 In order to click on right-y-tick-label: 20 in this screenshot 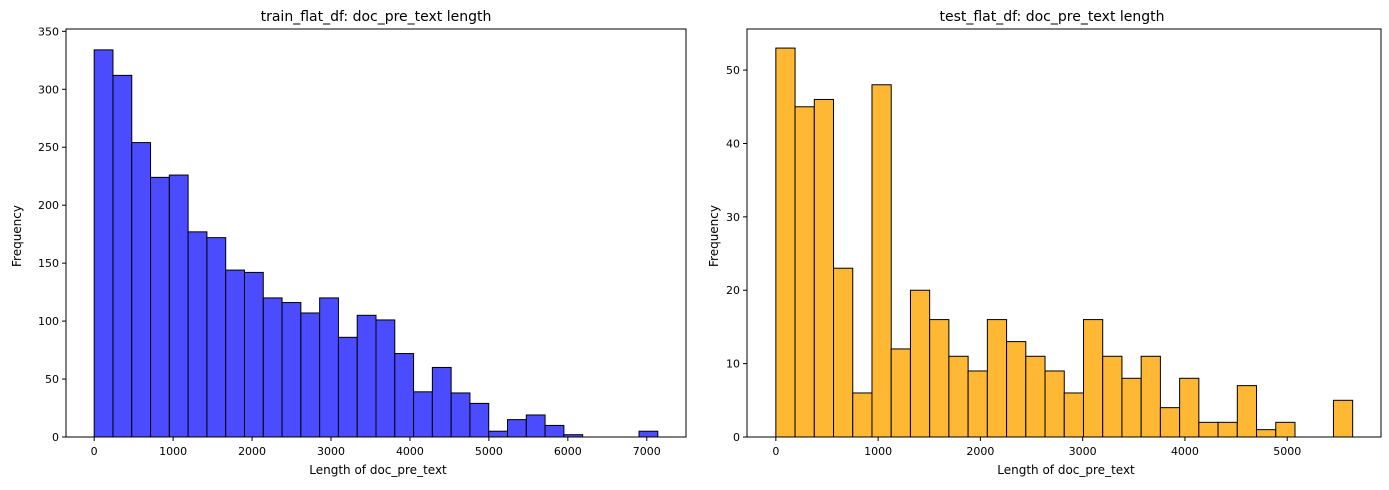, I will do `click(733, 290)`.